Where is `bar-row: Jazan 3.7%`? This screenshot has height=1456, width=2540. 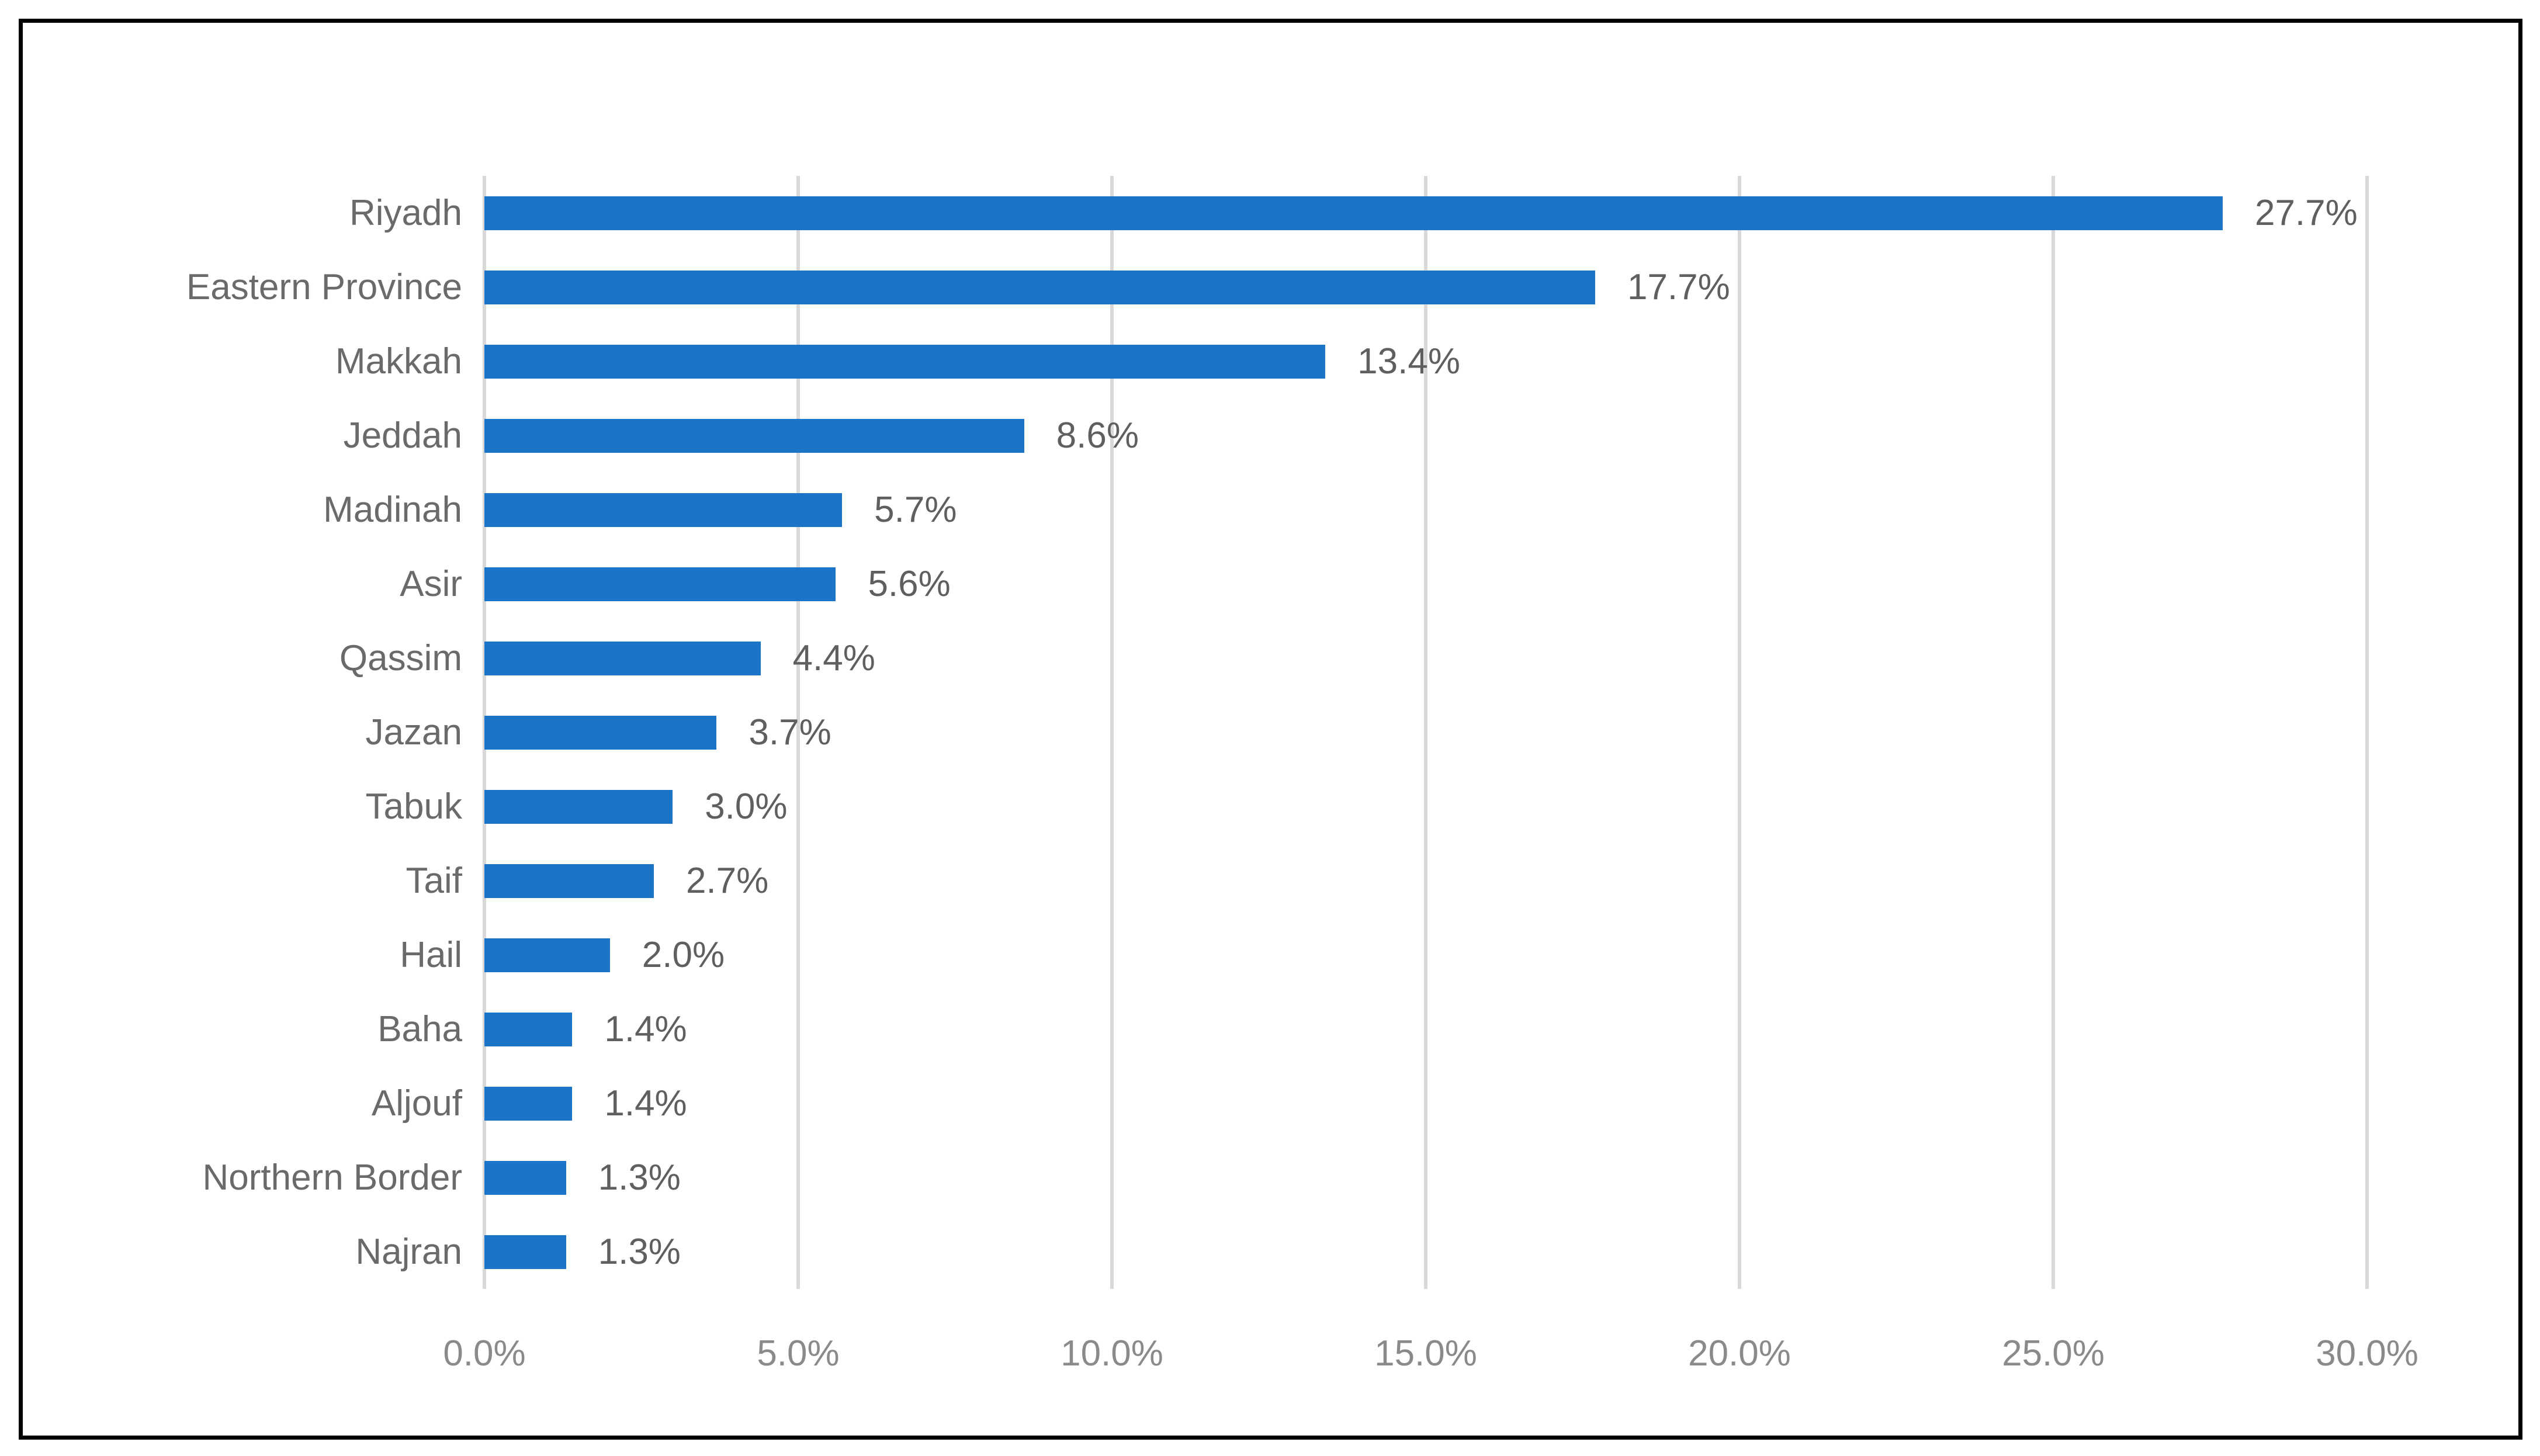
bar-row: Jazan 3.7% is located at coordinates (1366, 732).